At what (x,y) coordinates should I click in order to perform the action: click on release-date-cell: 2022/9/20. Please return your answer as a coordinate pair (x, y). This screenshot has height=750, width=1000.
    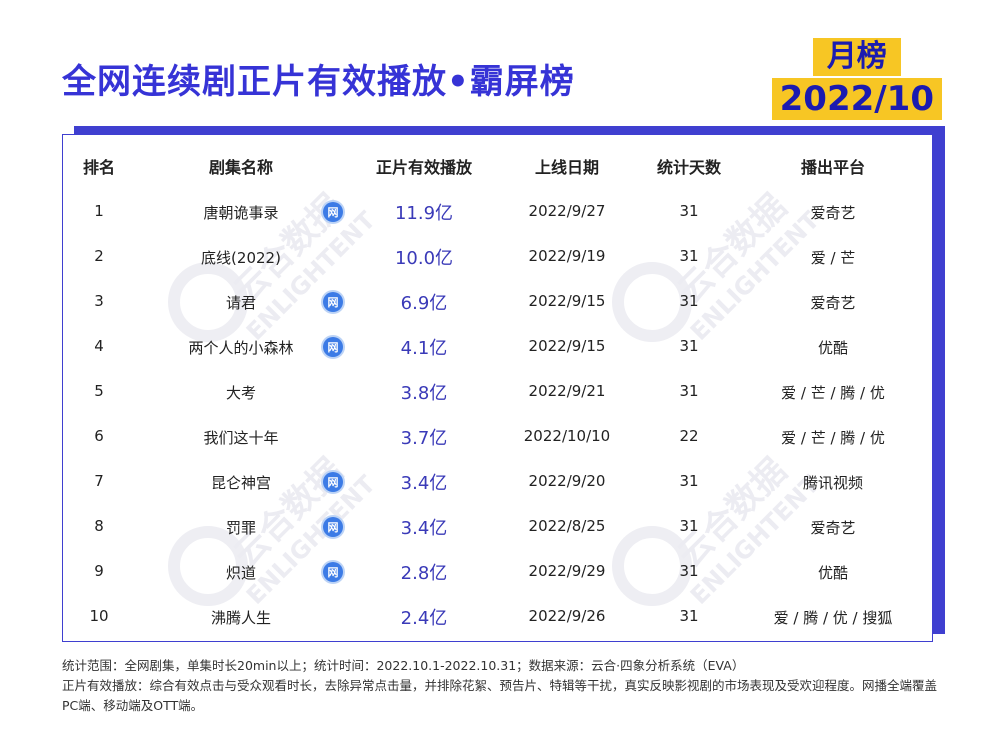
    Looking at the image, I should click on (567, 481).